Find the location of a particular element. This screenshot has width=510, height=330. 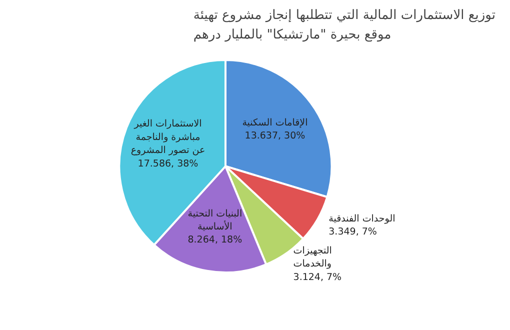

slice-label: التجهيزات والخدمات is located at coordinates (312, 257).